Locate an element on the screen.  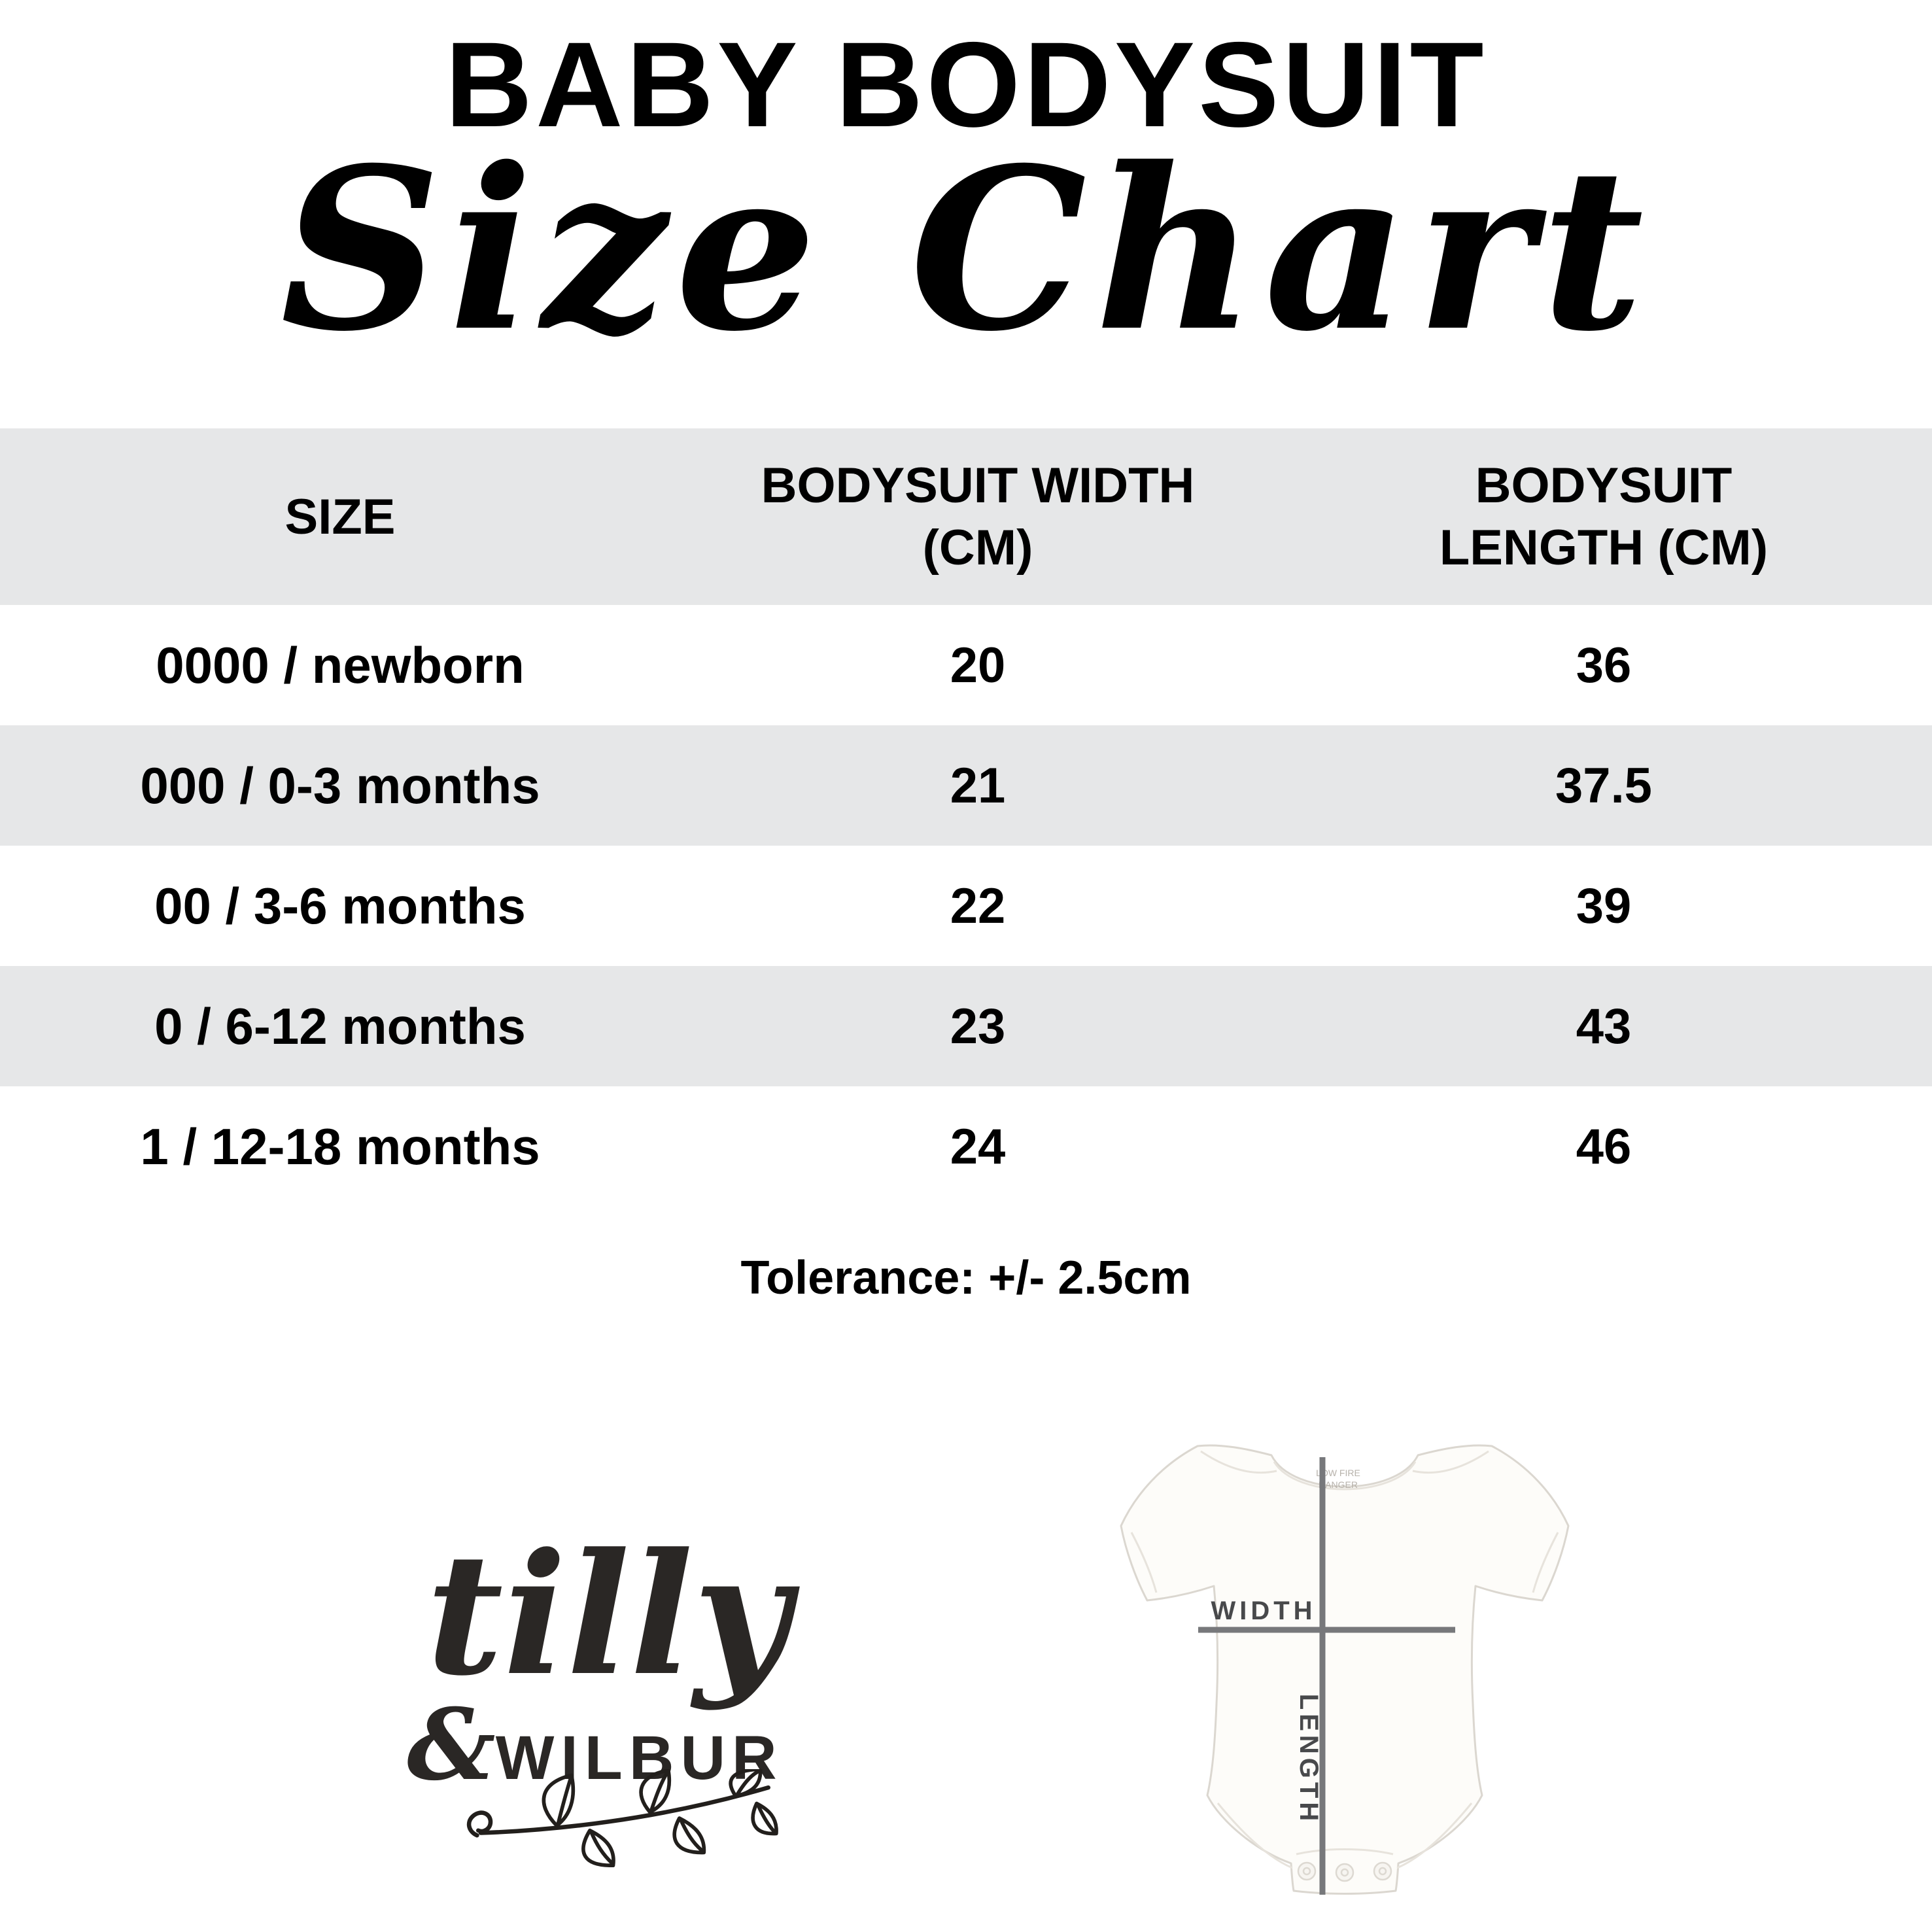
logo-ampersand: & is located at coordinates (451, 1745).